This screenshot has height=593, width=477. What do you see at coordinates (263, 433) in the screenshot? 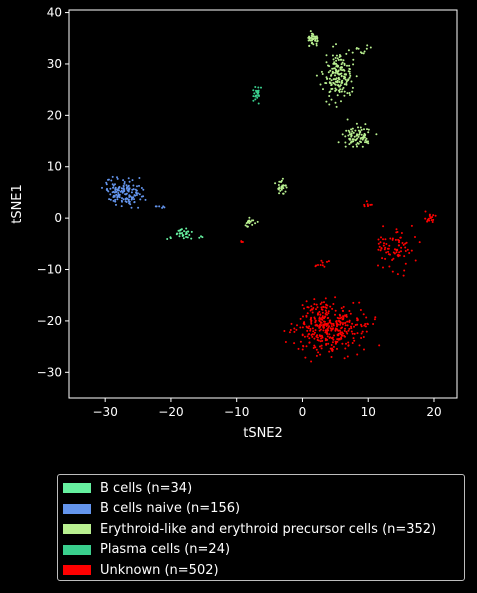
I see `x-axis-label: tSNE2` at bounding box center [263, 433].